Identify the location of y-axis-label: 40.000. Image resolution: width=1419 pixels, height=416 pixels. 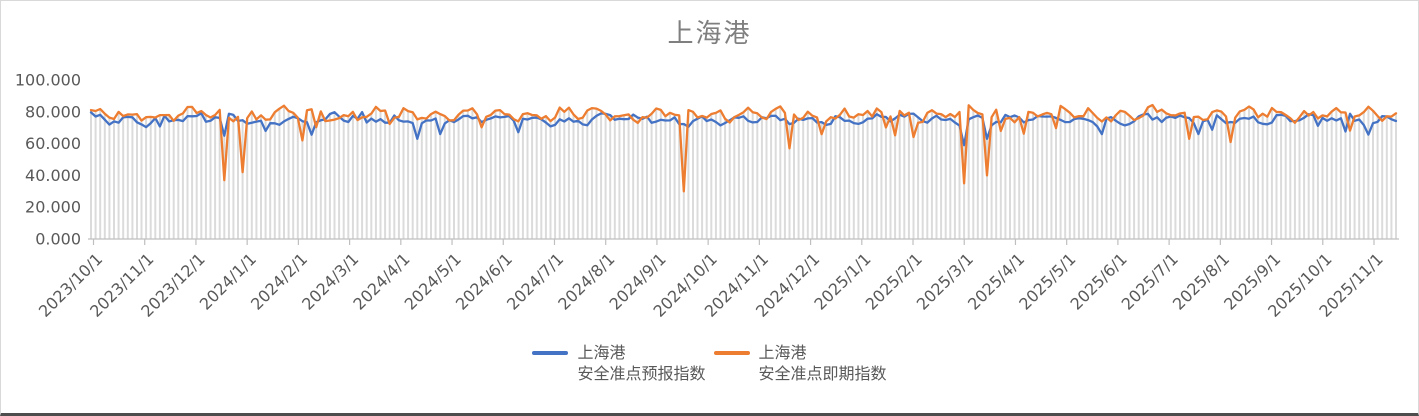
(53, 175).